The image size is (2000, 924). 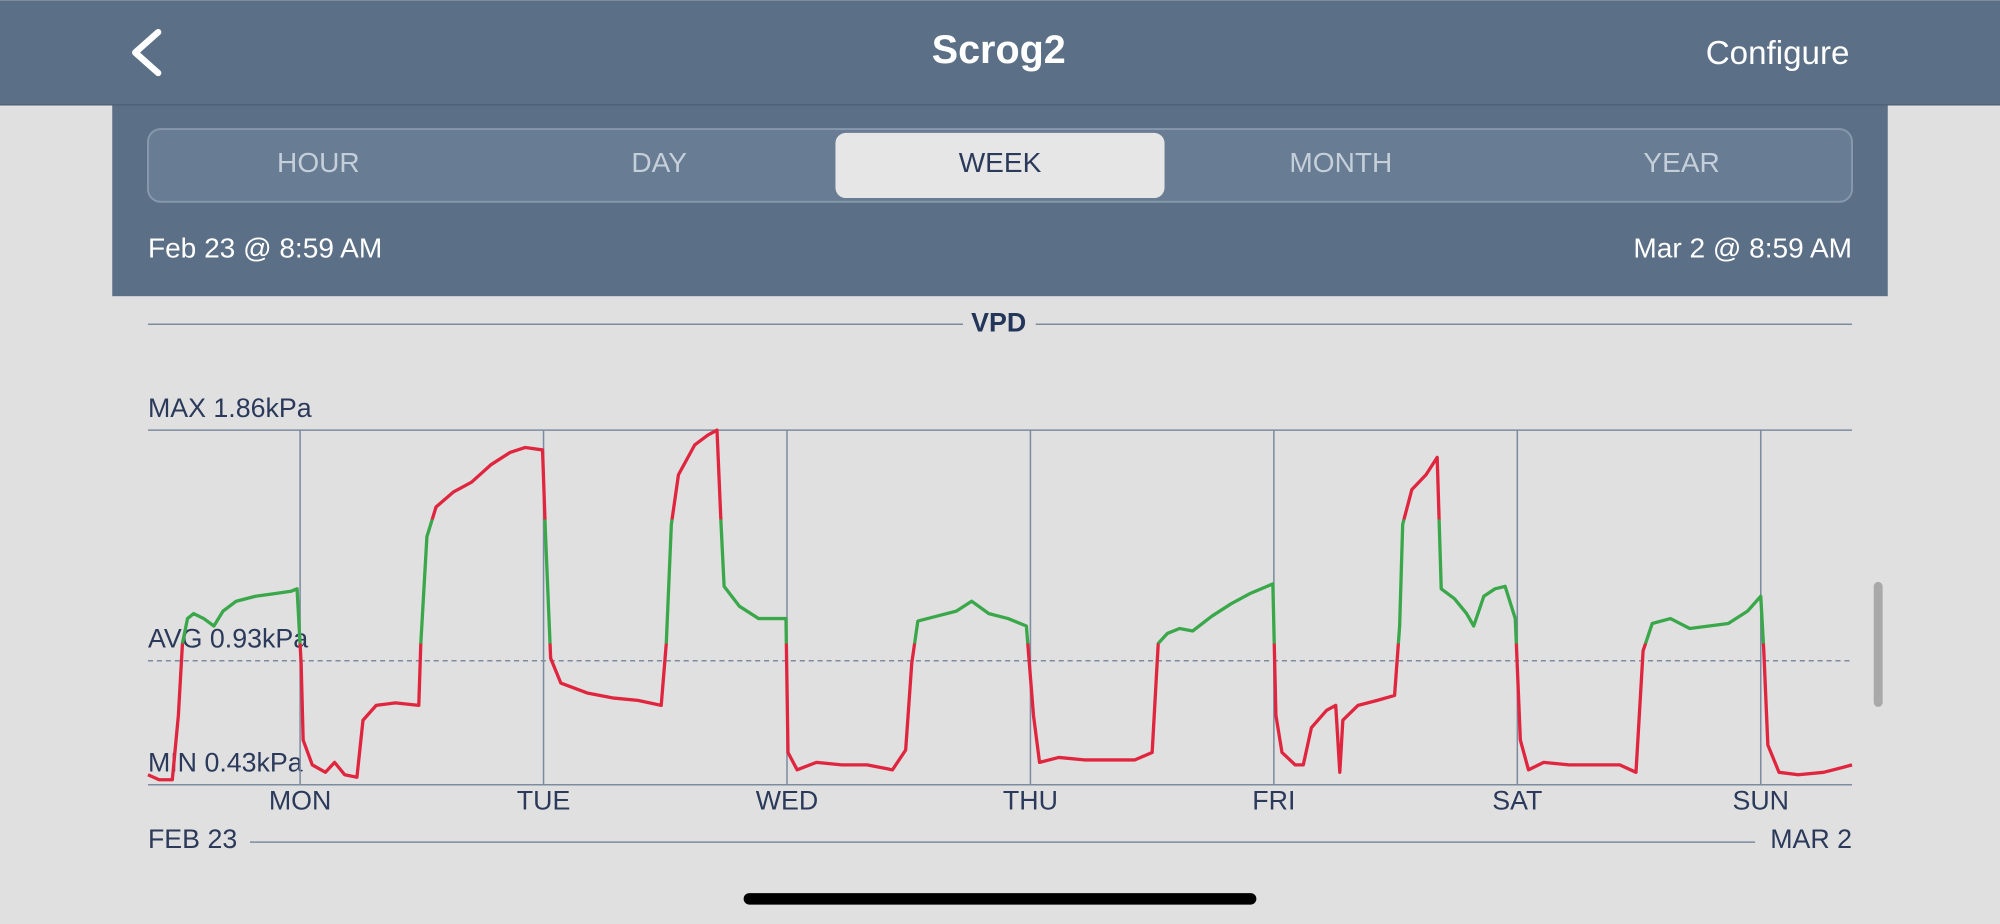 I want to click on x-tick-label: SAT, so click(x=1517, y=801).